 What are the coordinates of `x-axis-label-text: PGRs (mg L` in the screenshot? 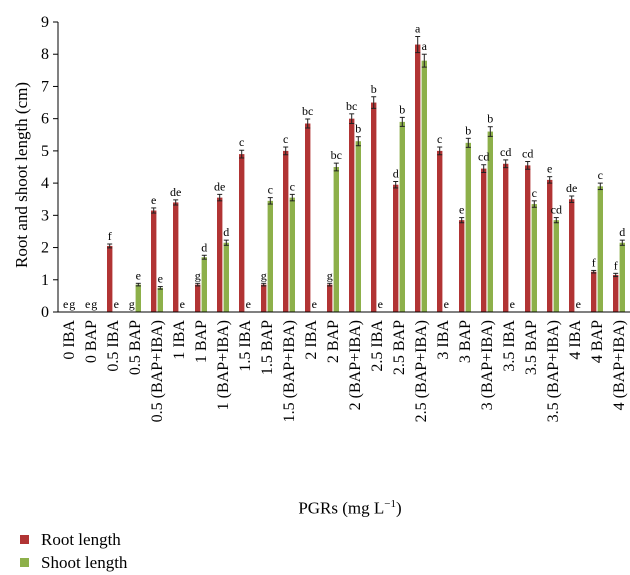 It's located at (341, 508).